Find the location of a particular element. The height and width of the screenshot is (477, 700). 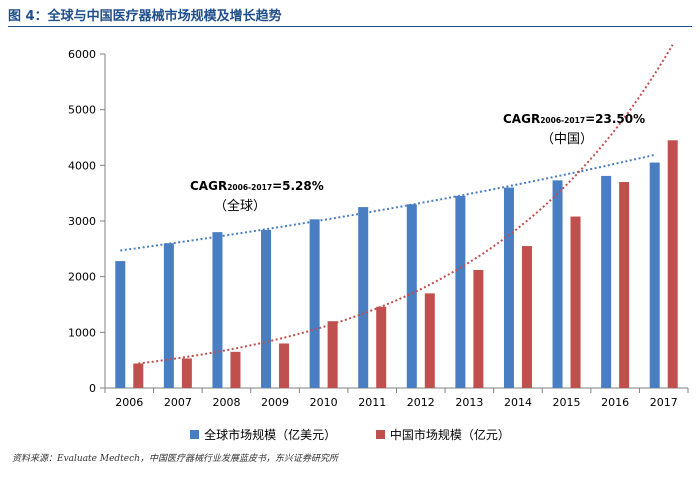

cagr-global-region: （全球） is located at coordinates (240, 206).